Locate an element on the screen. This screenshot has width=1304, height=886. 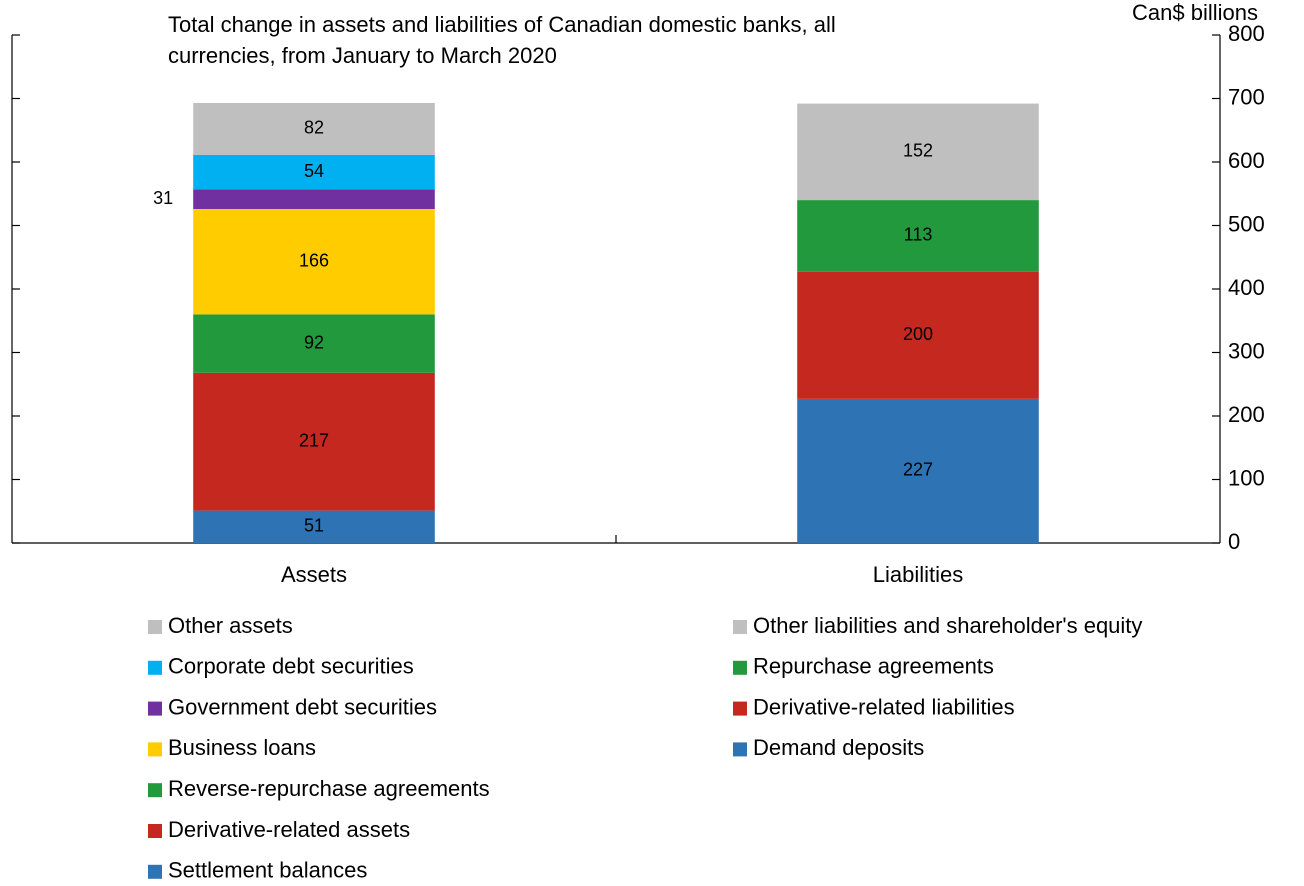
y-tick-label: 0 is located at coordinates (1234, 541).